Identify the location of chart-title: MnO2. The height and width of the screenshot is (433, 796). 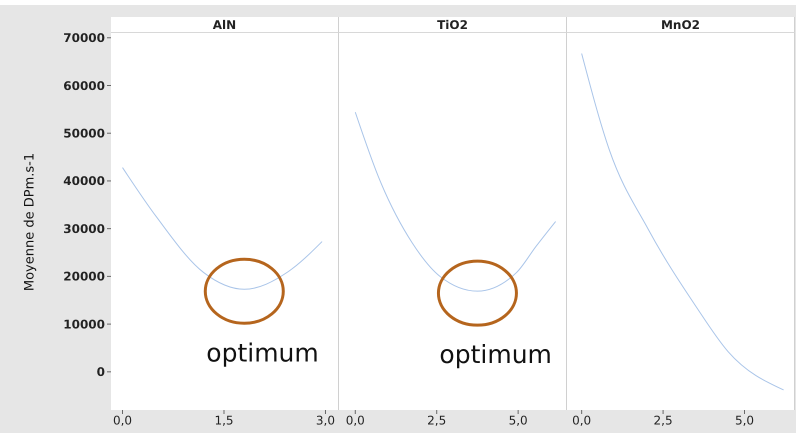
(681, 25).